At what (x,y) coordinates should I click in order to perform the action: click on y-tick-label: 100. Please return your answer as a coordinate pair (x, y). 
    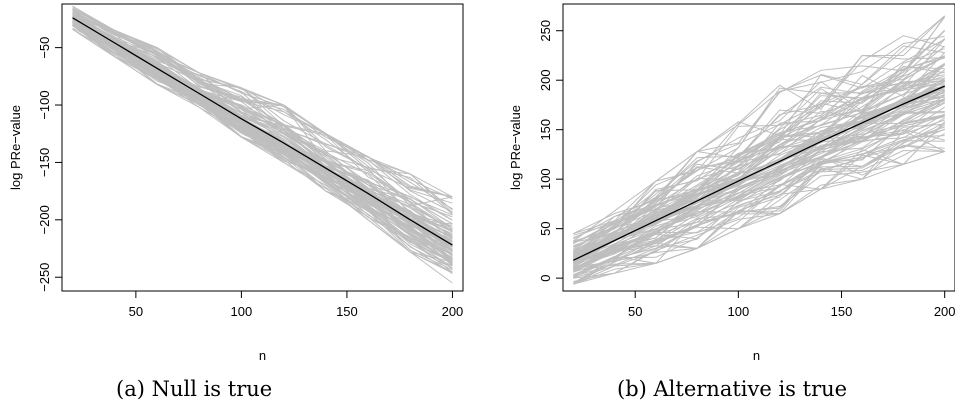
    Looking at the image, I should click on (545, 179).